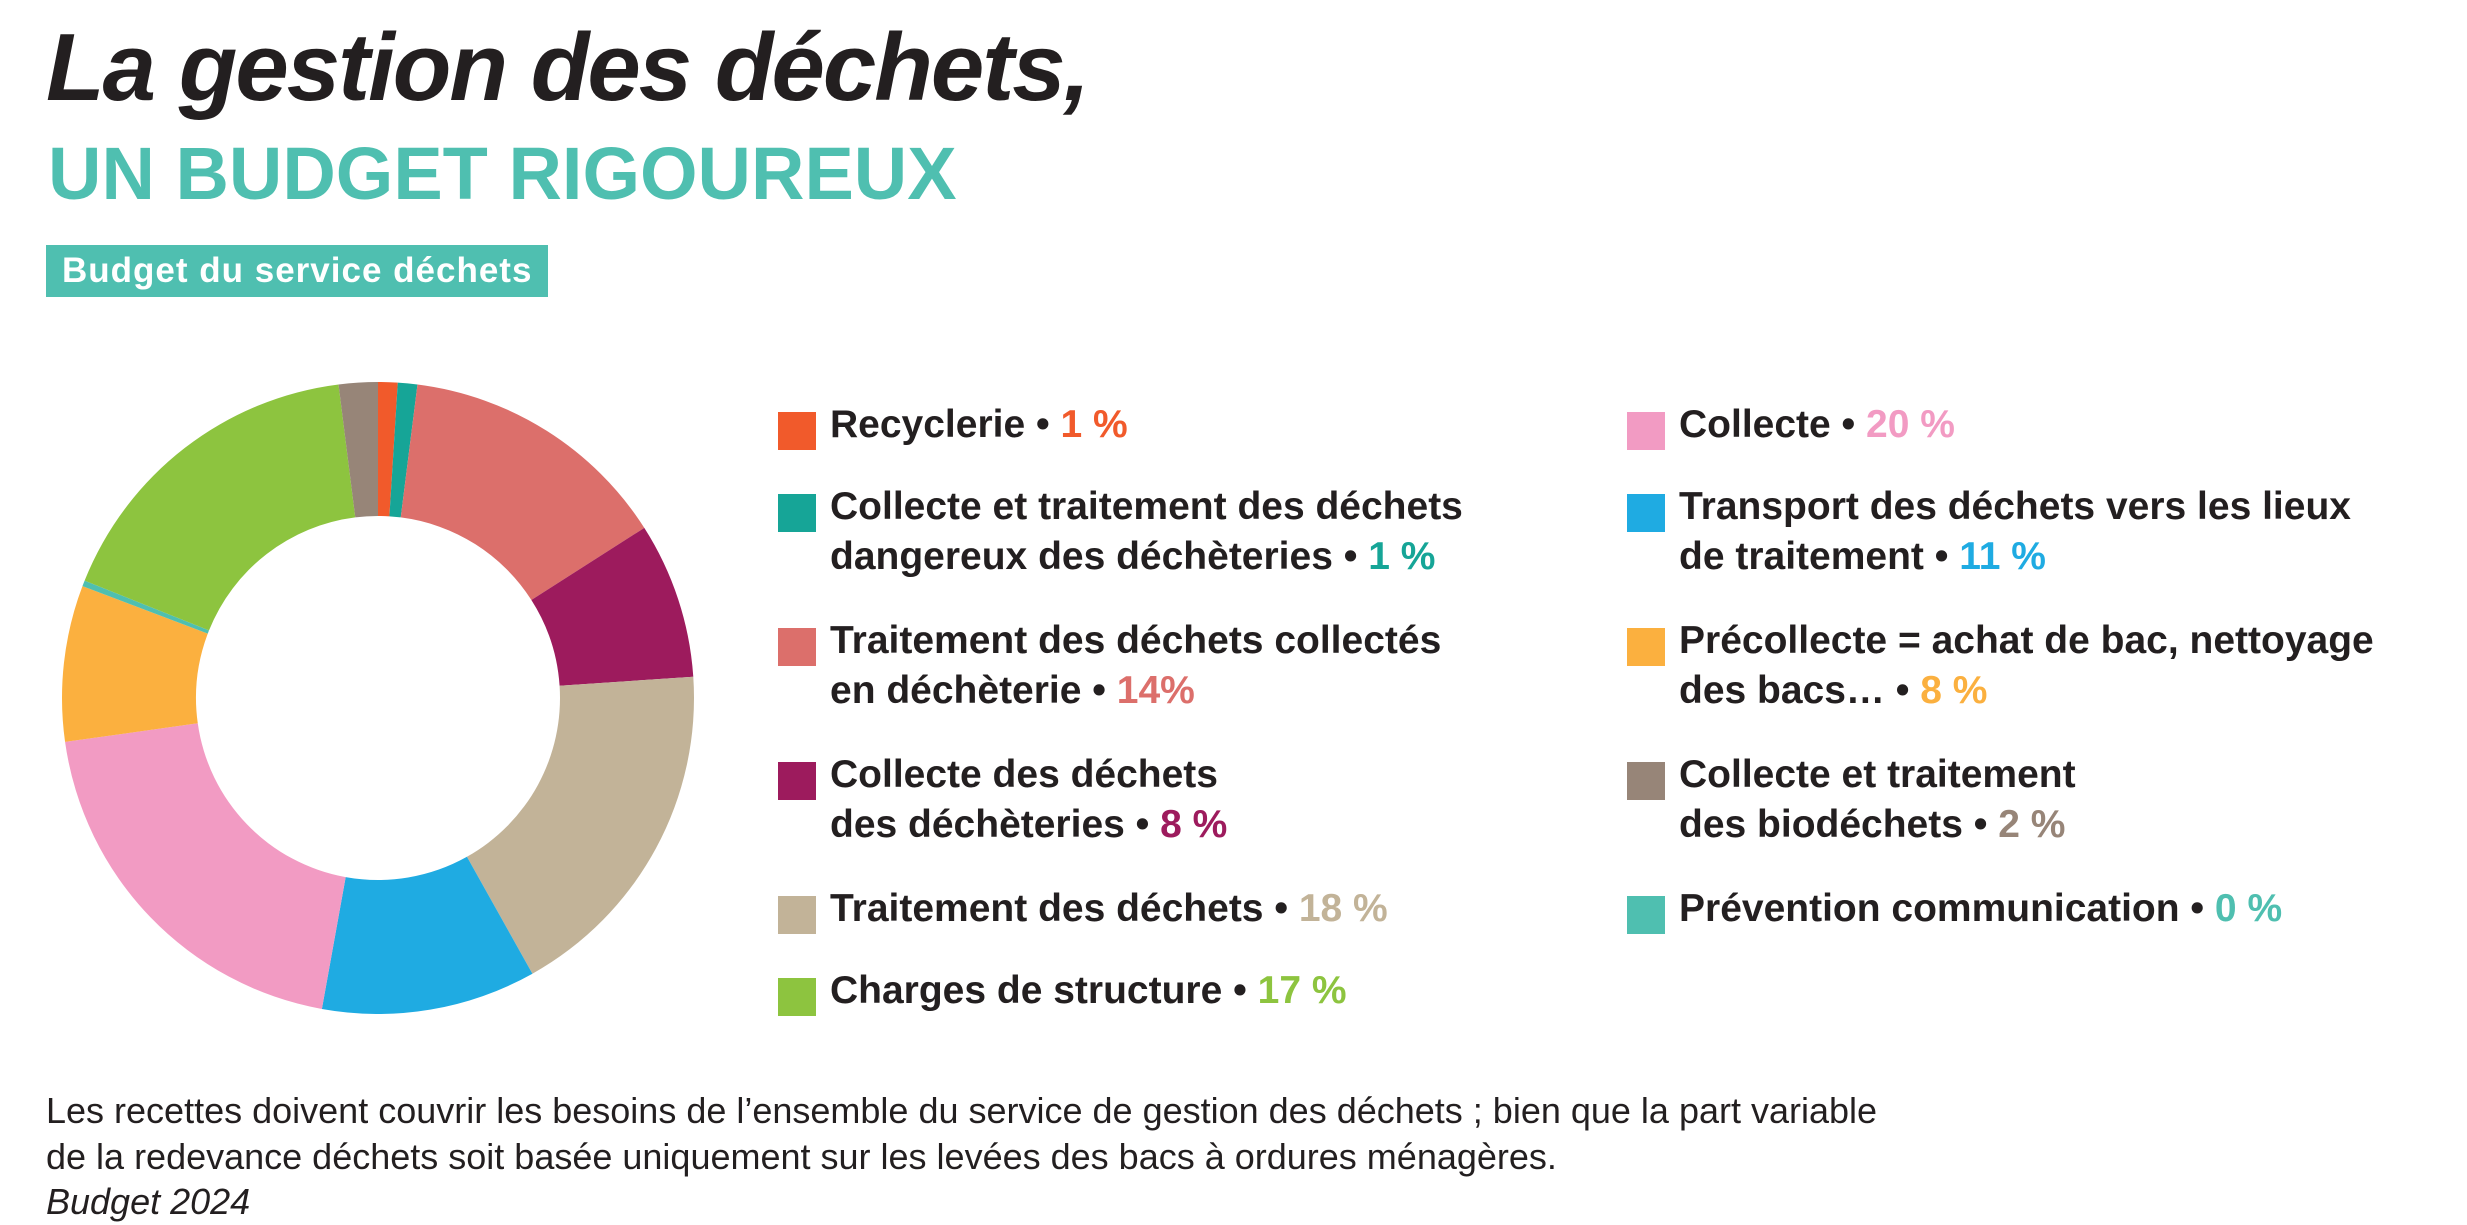 The width and height of the screenshot is (2467, 1225). Describe the element at coordinates (1088, 990) in the screenshot. I see `legend-label-line: Charges de structure • 17 %` at that location.